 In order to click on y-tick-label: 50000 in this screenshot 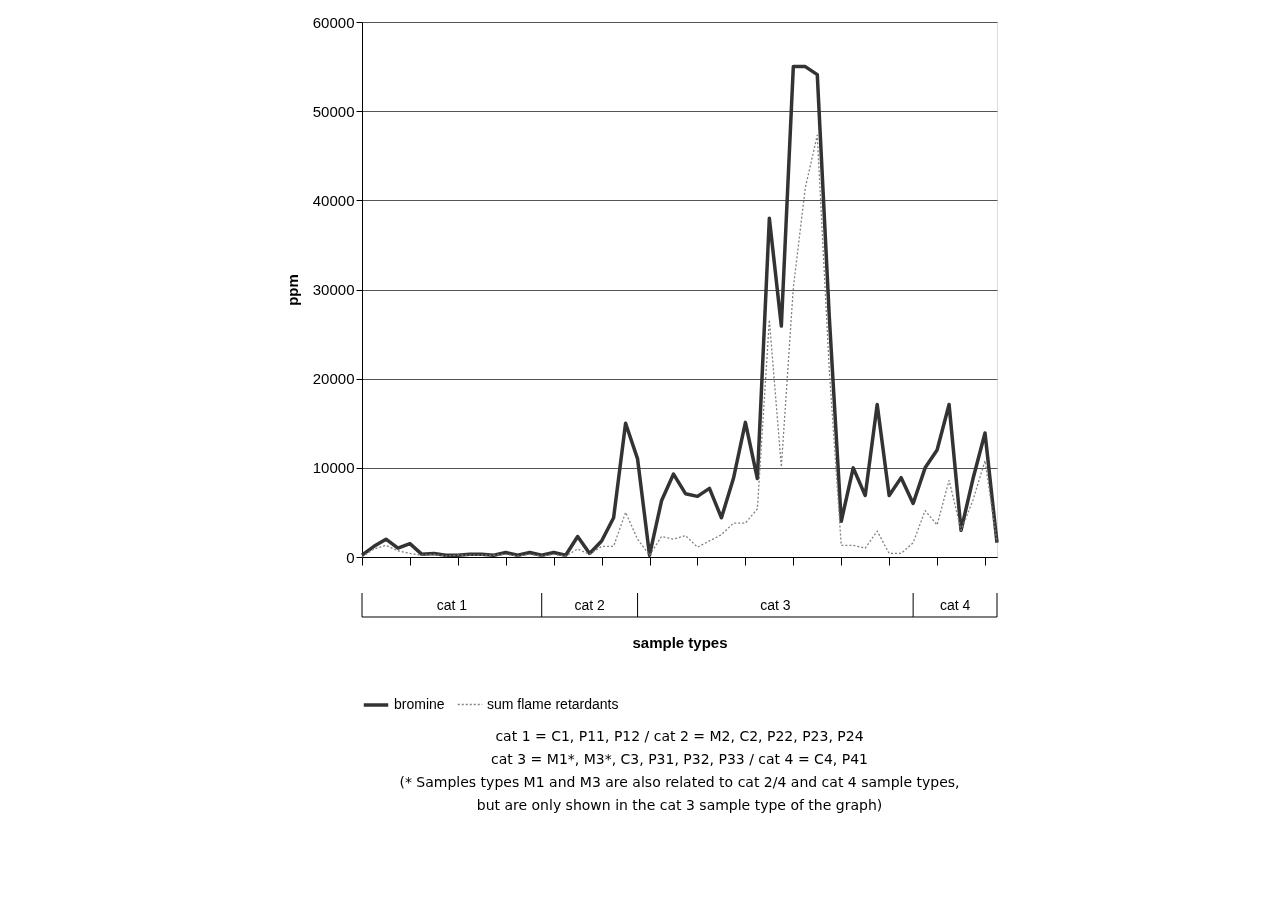, I will do `click(333, 111)`.